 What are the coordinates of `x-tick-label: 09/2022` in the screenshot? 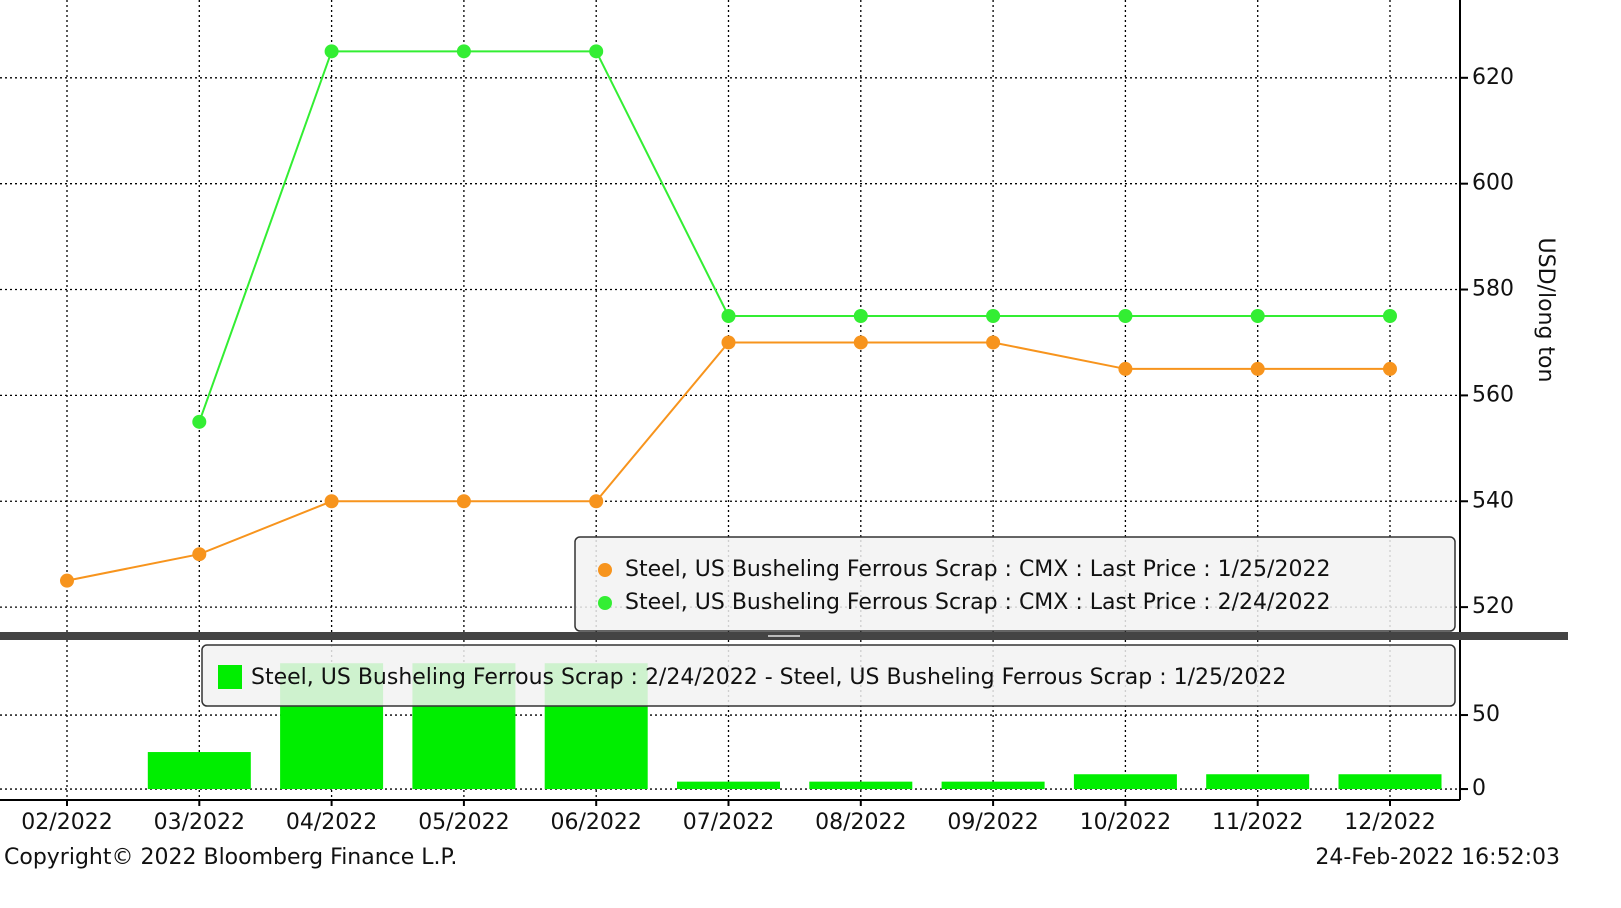 It's located at (992, 822).